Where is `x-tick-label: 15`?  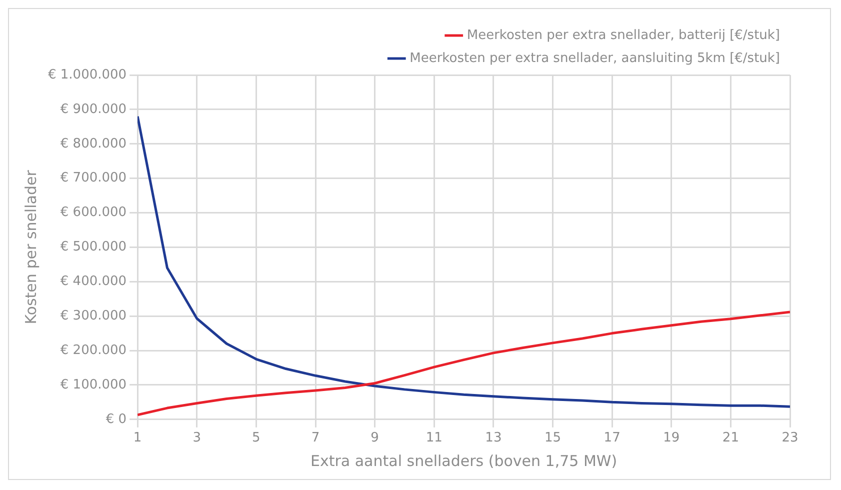
x-tick-label: 15 is located at coordinates (553, 438).